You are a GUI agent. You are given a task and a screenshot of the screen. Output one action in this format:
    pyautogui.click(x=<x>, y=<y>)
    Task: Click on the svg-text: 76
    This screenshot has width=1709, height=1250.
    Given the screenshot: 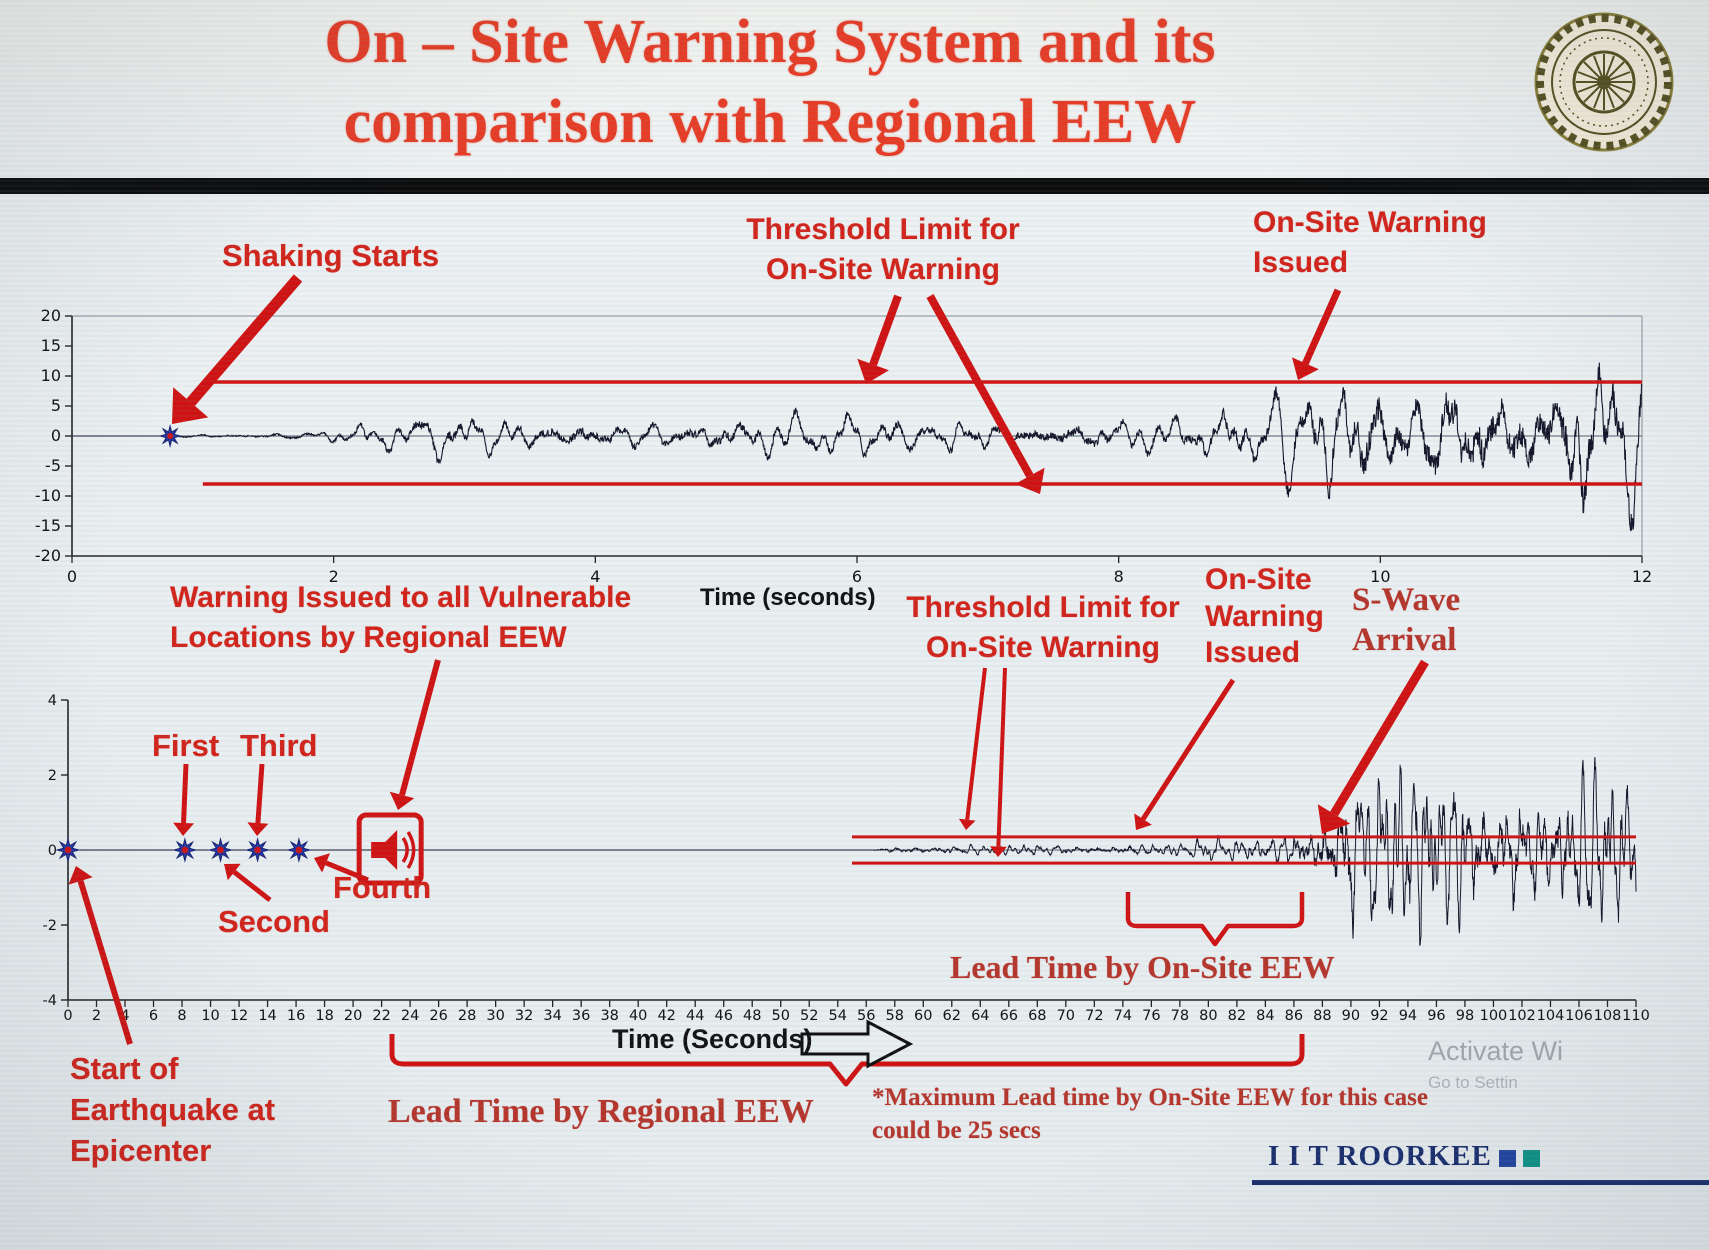 What is the action you would take?
    pyautogui.click(x=1151, y=1016)
    